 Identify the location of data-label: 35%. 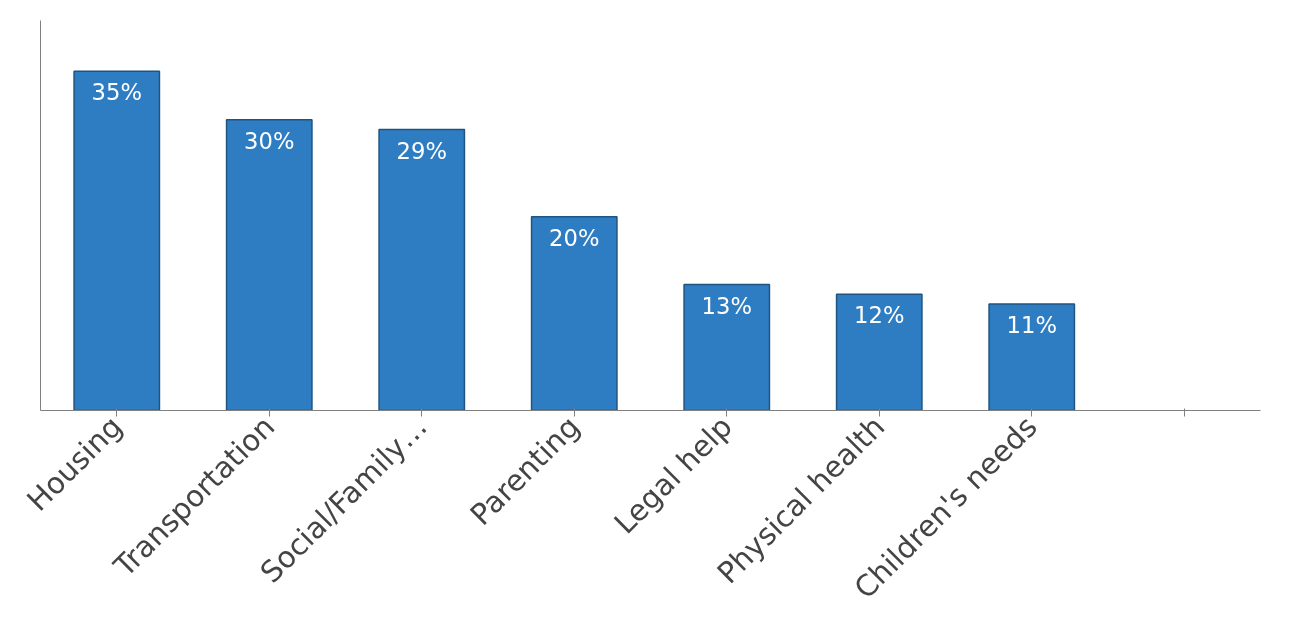
(116, 92).